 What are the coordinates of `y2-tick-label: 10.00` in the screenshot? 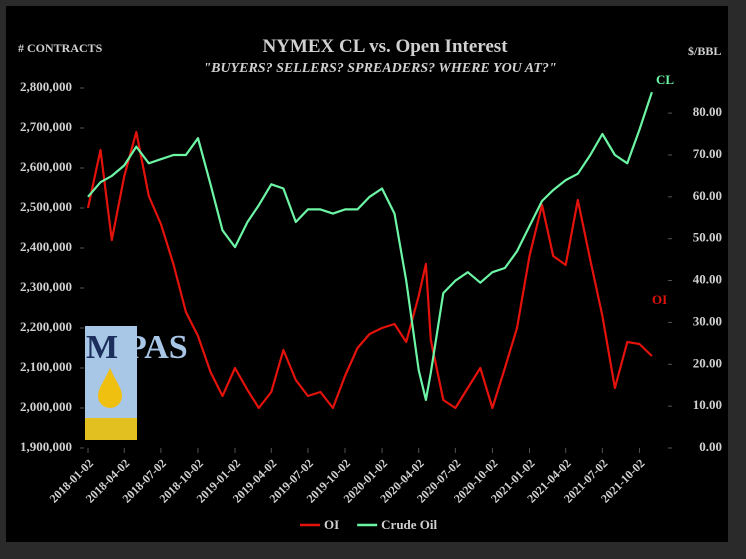 It's located at (707, 404).